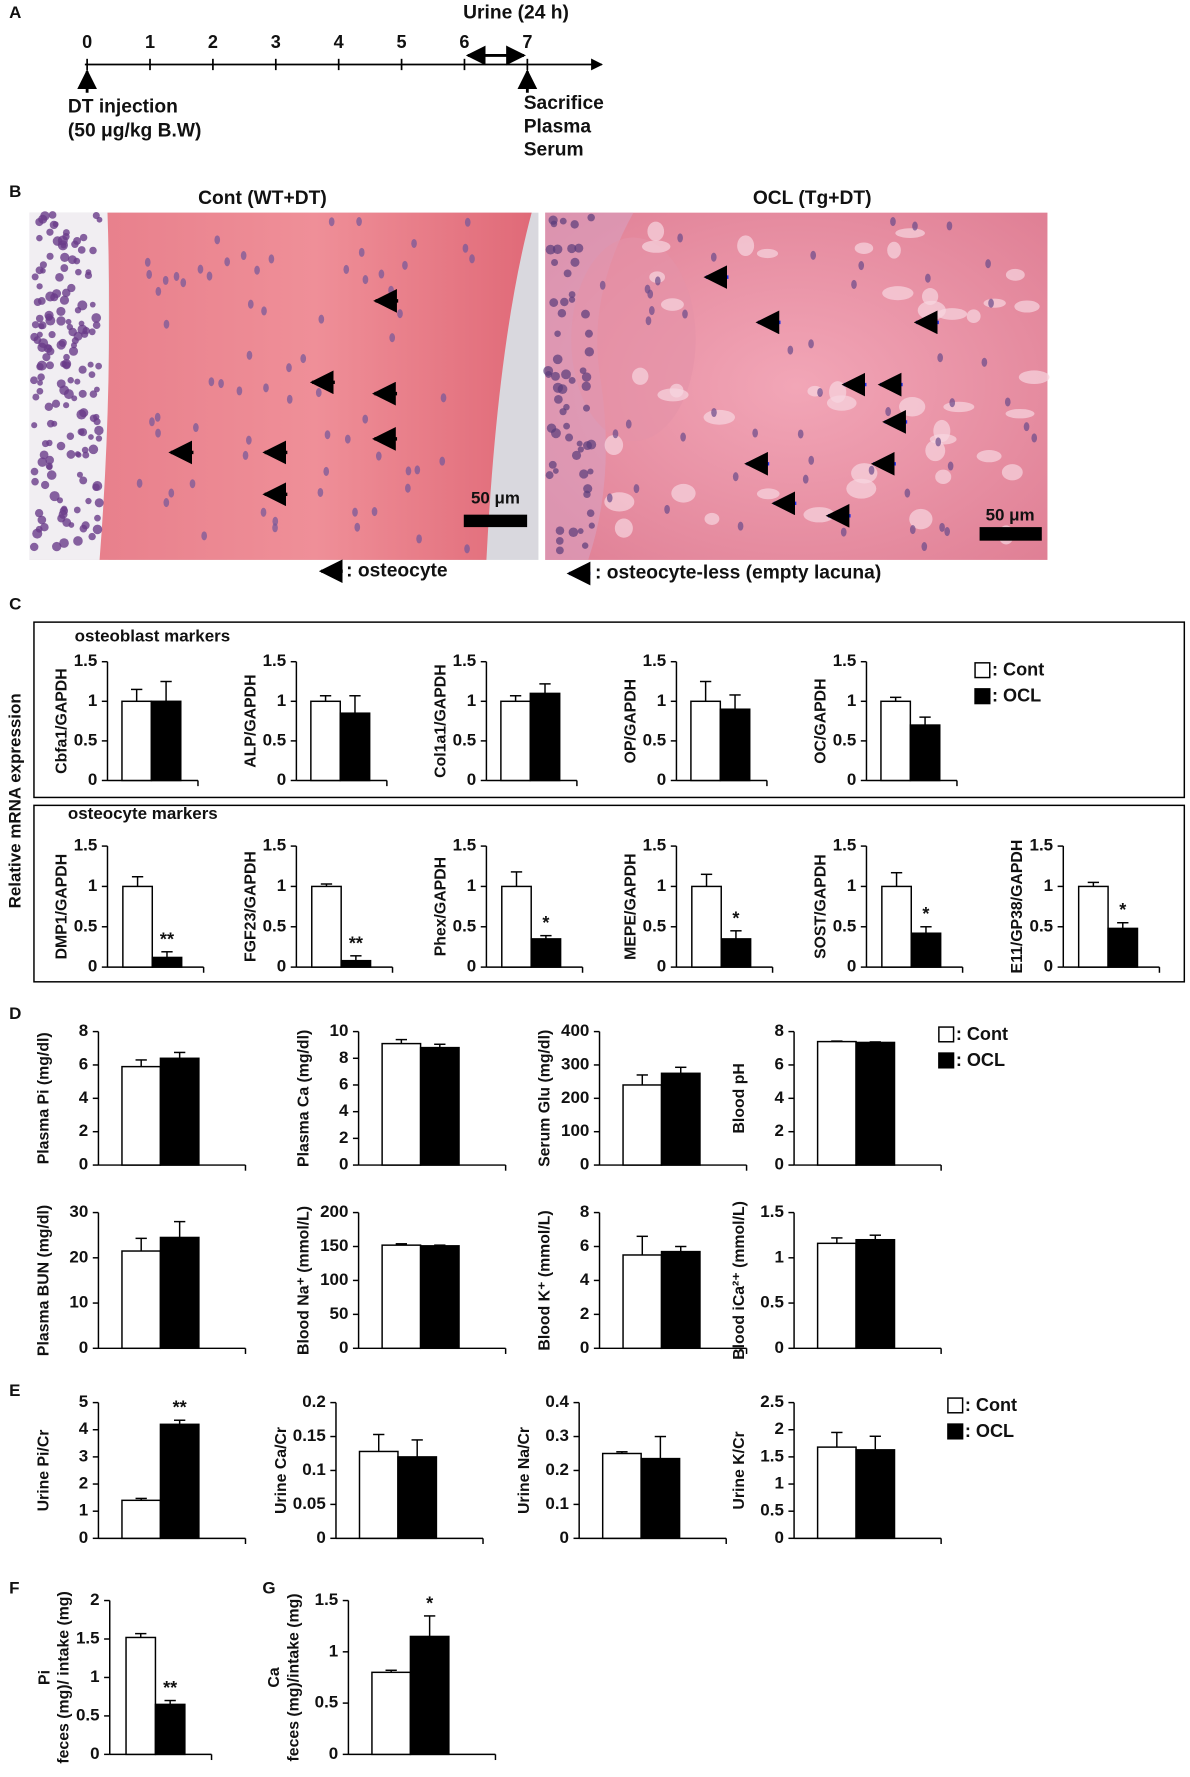 This screenshot has width=1190, height=1777. Describe the element at coordinates (557, 1469) in the screenshot. I see `y-tick-label: 0.2` at that location.